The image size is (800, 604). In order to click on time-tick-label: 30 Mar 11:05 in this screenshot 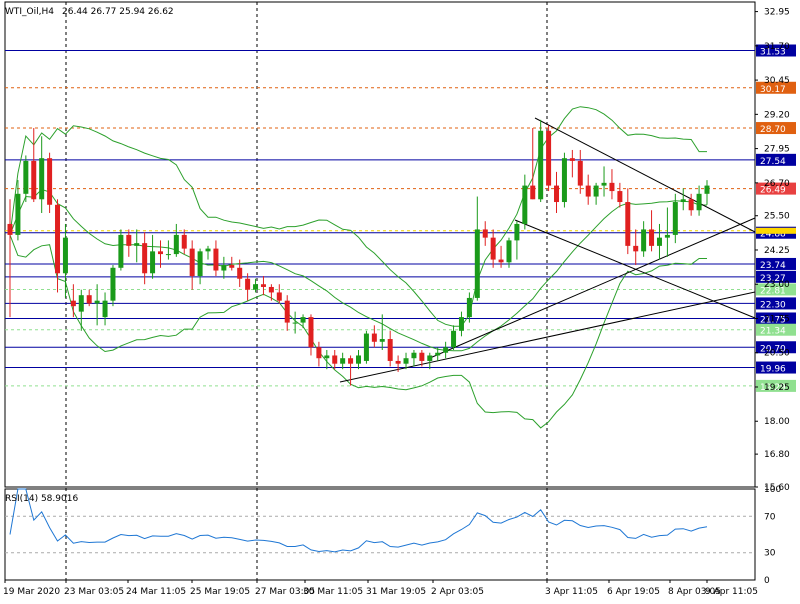, I will do `click(333, 592)`.